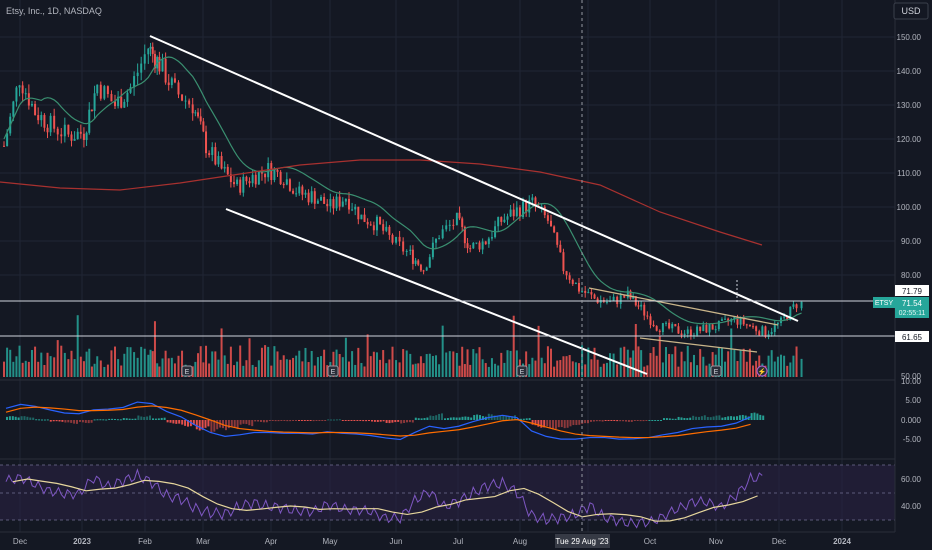 Image resolution: width=932 pixels, height=550 pixels. Describe the element at coordinates (271, 541) in the screenshot. I see `time-tick-label: Apr` at that location.